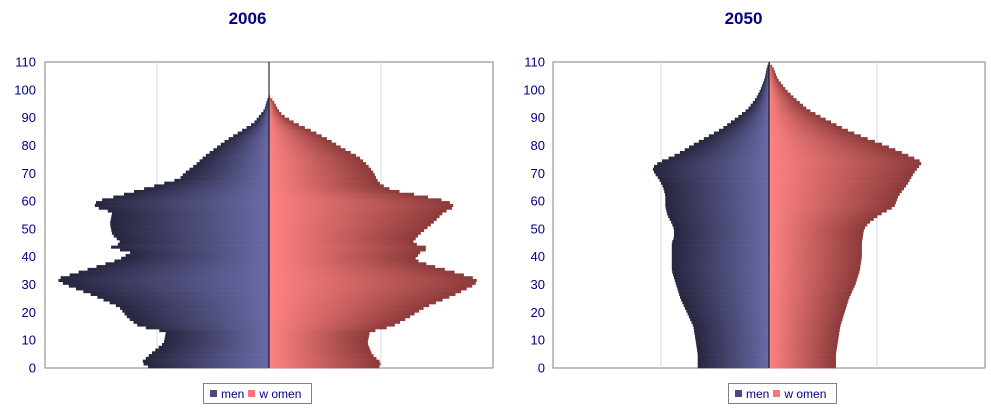 Image resolution: width=991 pixels, height=409 pixels. I want to click on legend-item-men: men, so click(227, 394).